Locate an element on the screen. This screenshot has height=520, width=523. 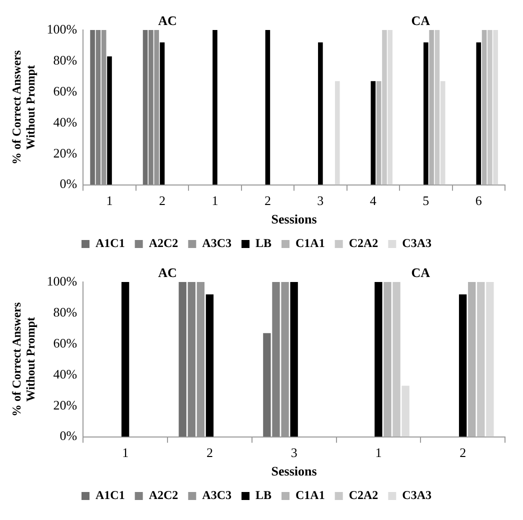
x-tick-label: 4 is located at coordinates (373, 200).